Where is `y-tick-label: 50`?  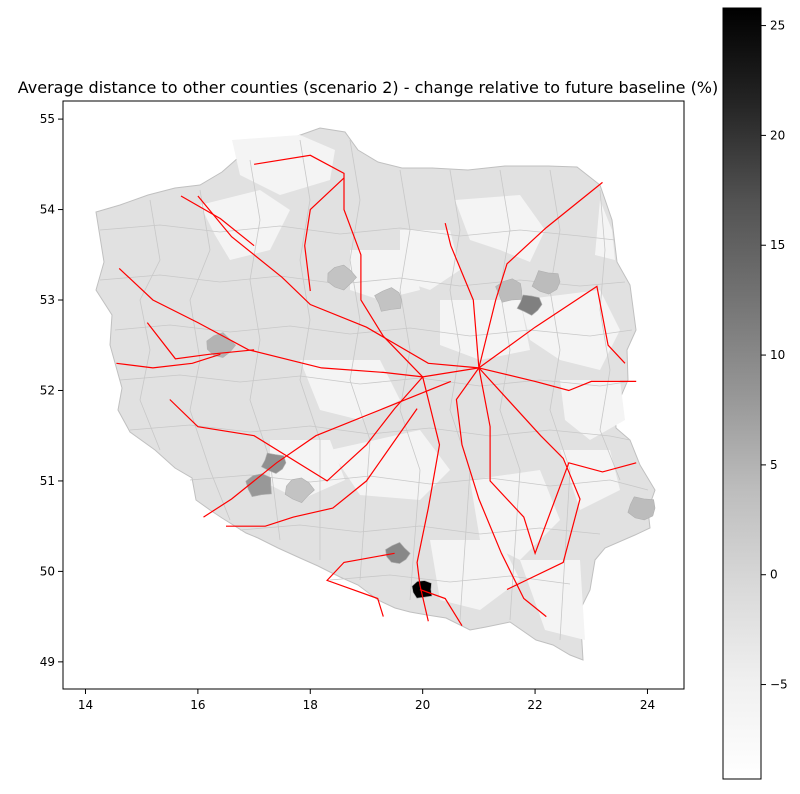 y-tick-label: 50 is located at coordinates (47, 571).